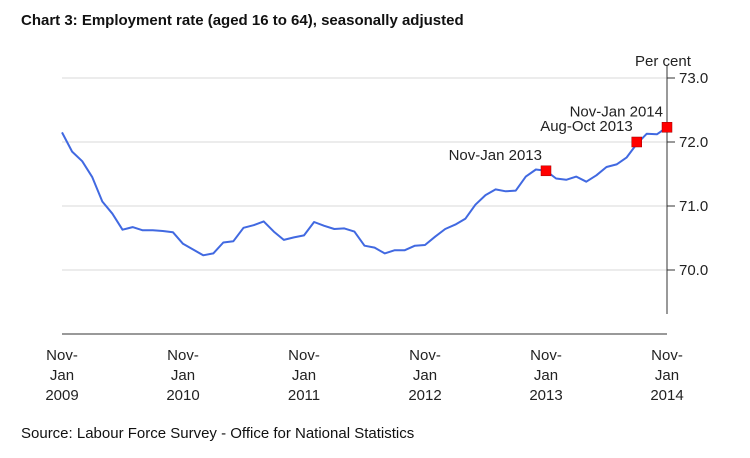  Describe the element at coordinates (693, 206) in the screenshot. I see `y-tick-label: 71.0` at that location.